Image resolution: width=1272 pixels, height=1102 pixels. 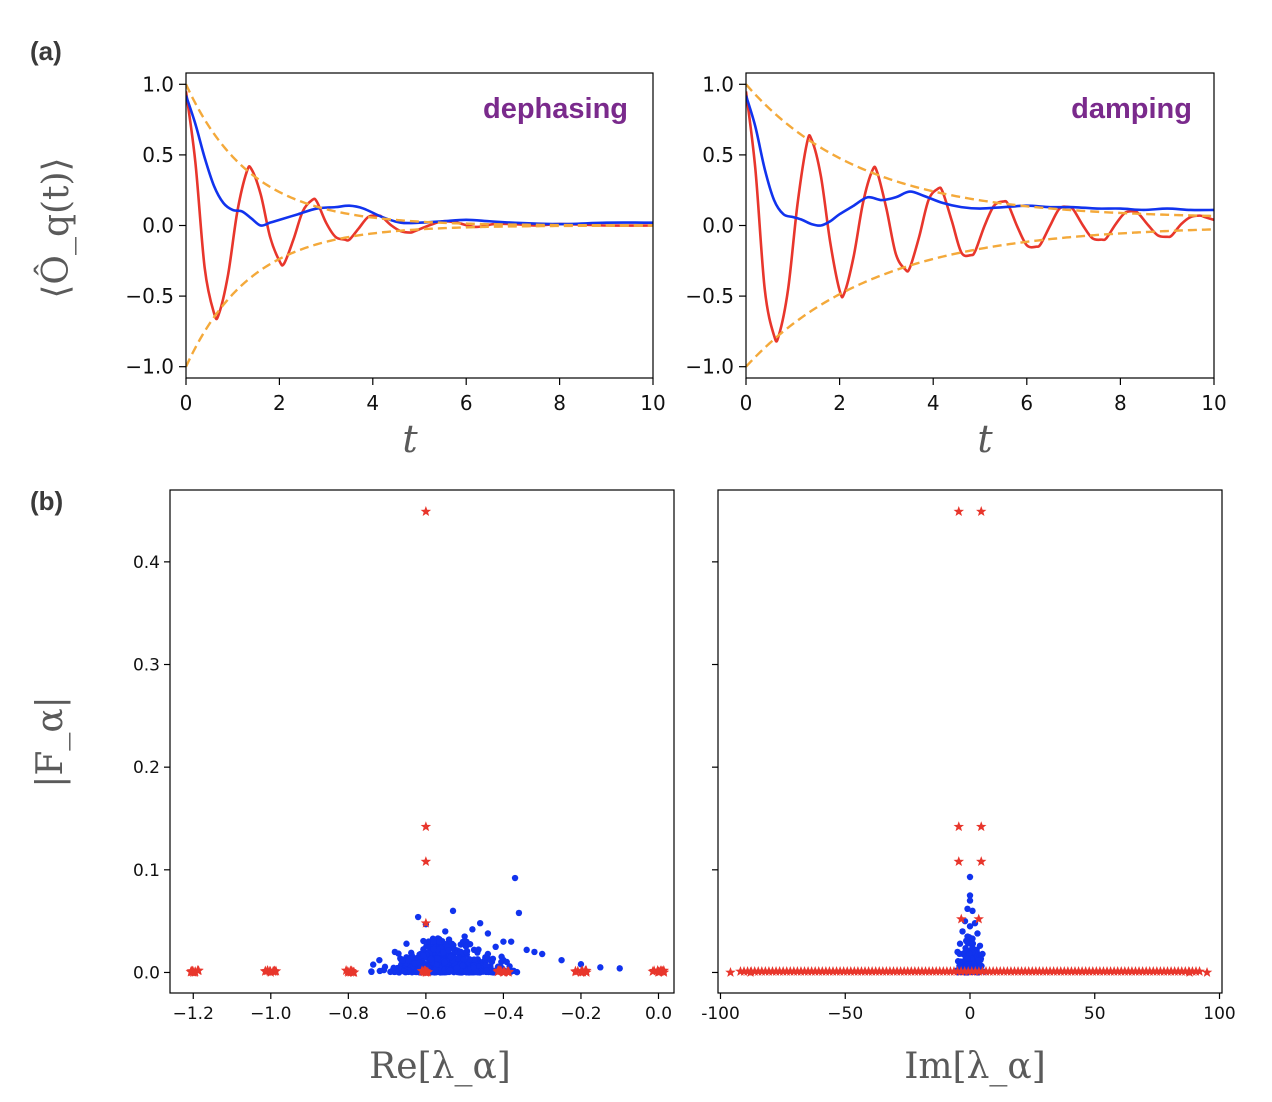 I want to click on x-tick-label: 2, so click(x=279, y=403).